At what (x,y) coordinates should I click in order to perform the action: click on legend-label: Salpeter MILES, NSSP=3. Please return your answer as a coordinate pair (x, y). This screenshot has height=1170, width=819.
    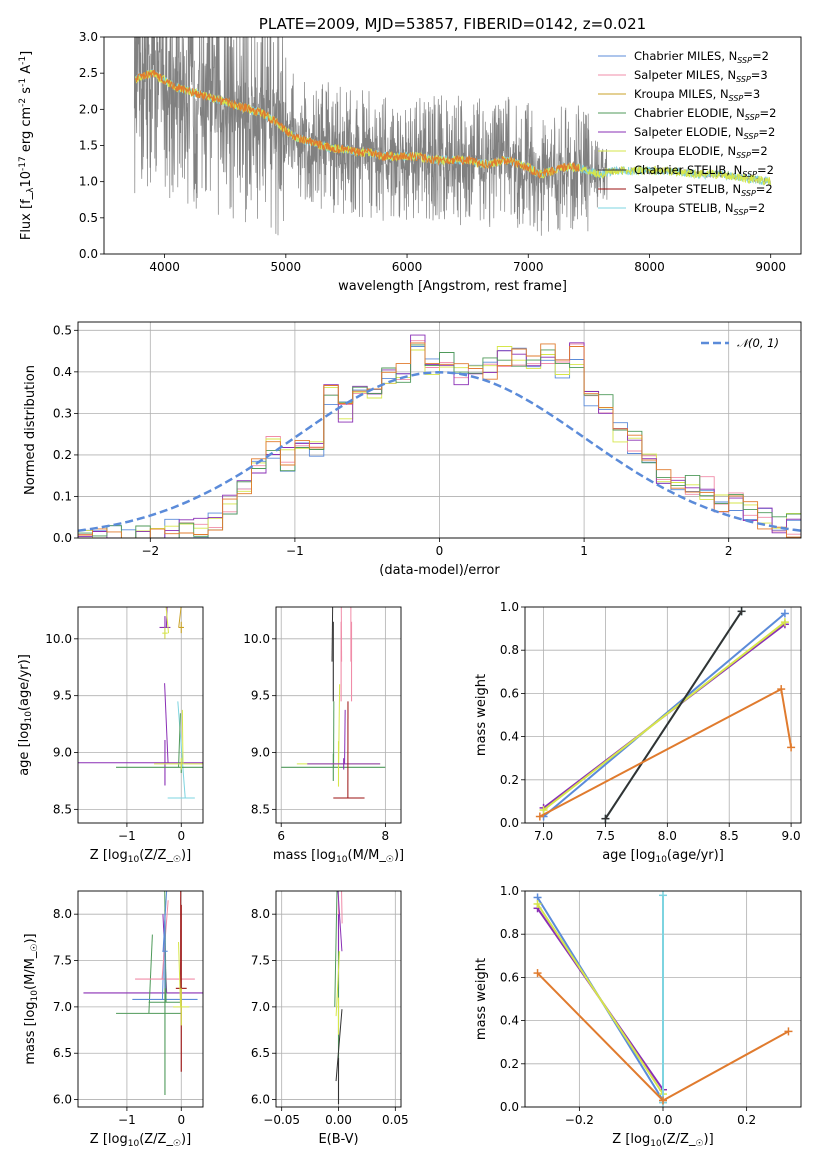
    Looking at the image, I should click on (701, 76).